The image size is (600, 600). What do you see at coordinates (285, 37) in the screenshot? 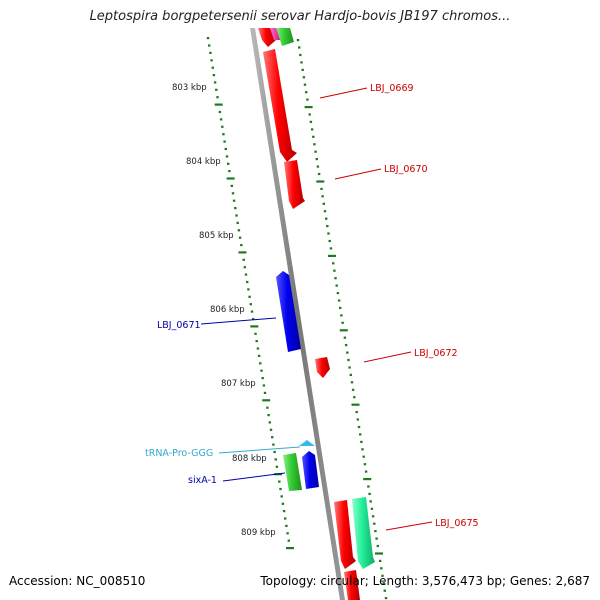
I see `gene-partial-top-green` at bounding box center [285, 37].